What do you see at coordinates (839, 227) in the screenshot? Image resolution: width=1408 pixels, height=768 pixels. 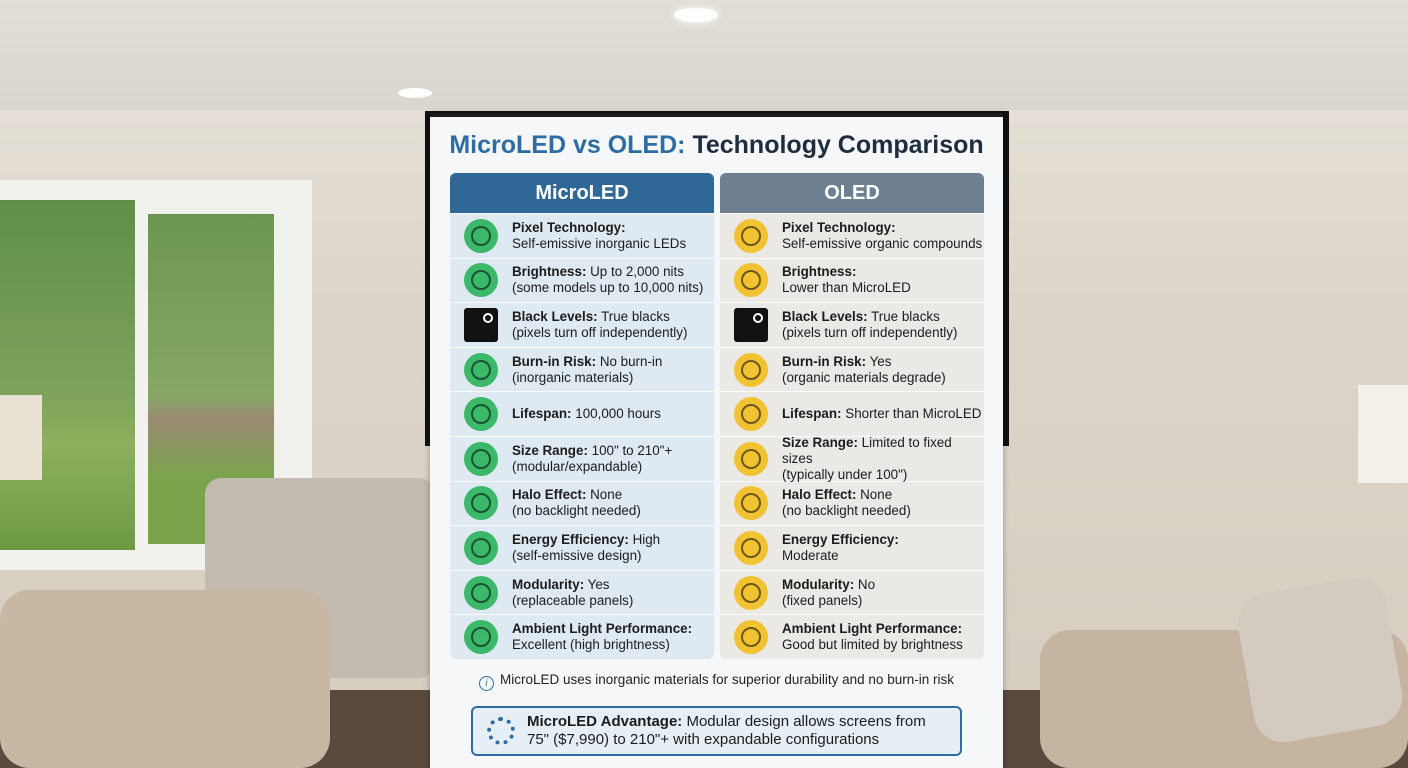 I see `row-label: Pixel Technology:` at bounding box center [839, 227].